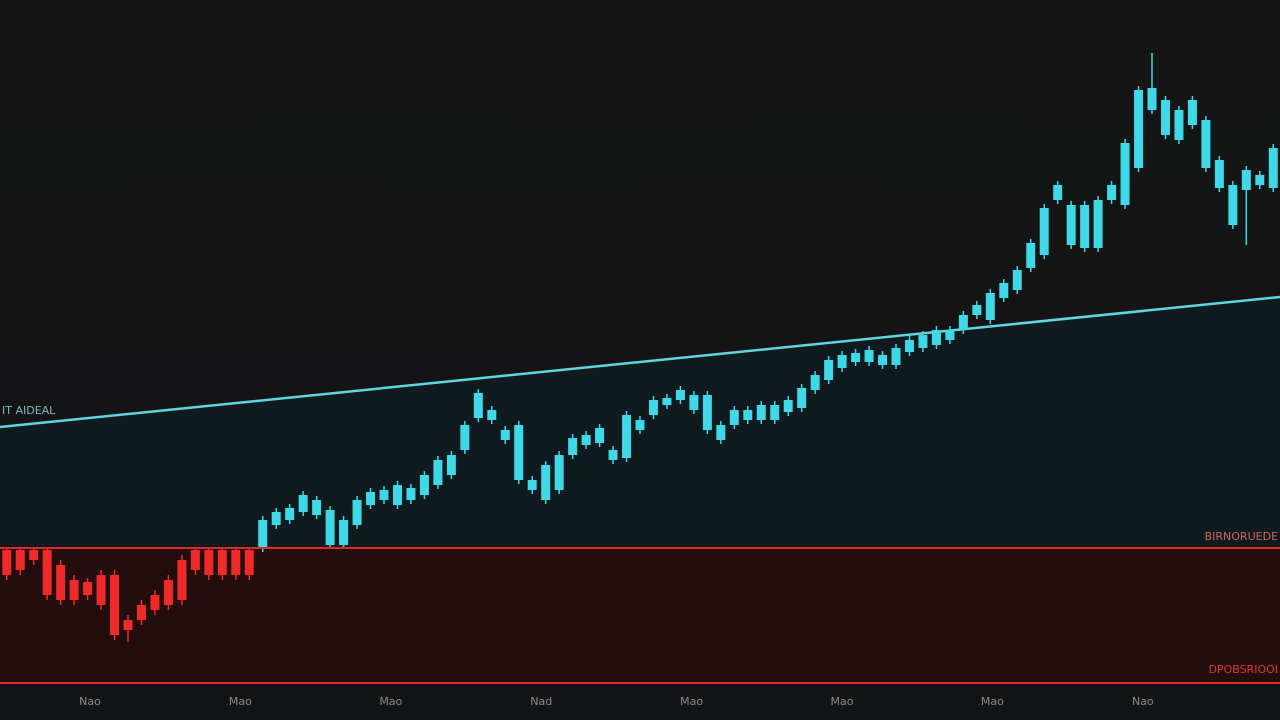 The width and height of the screenshot is (1280, 720). I want to click on x-tick-label: Nad, so click(541, 701).